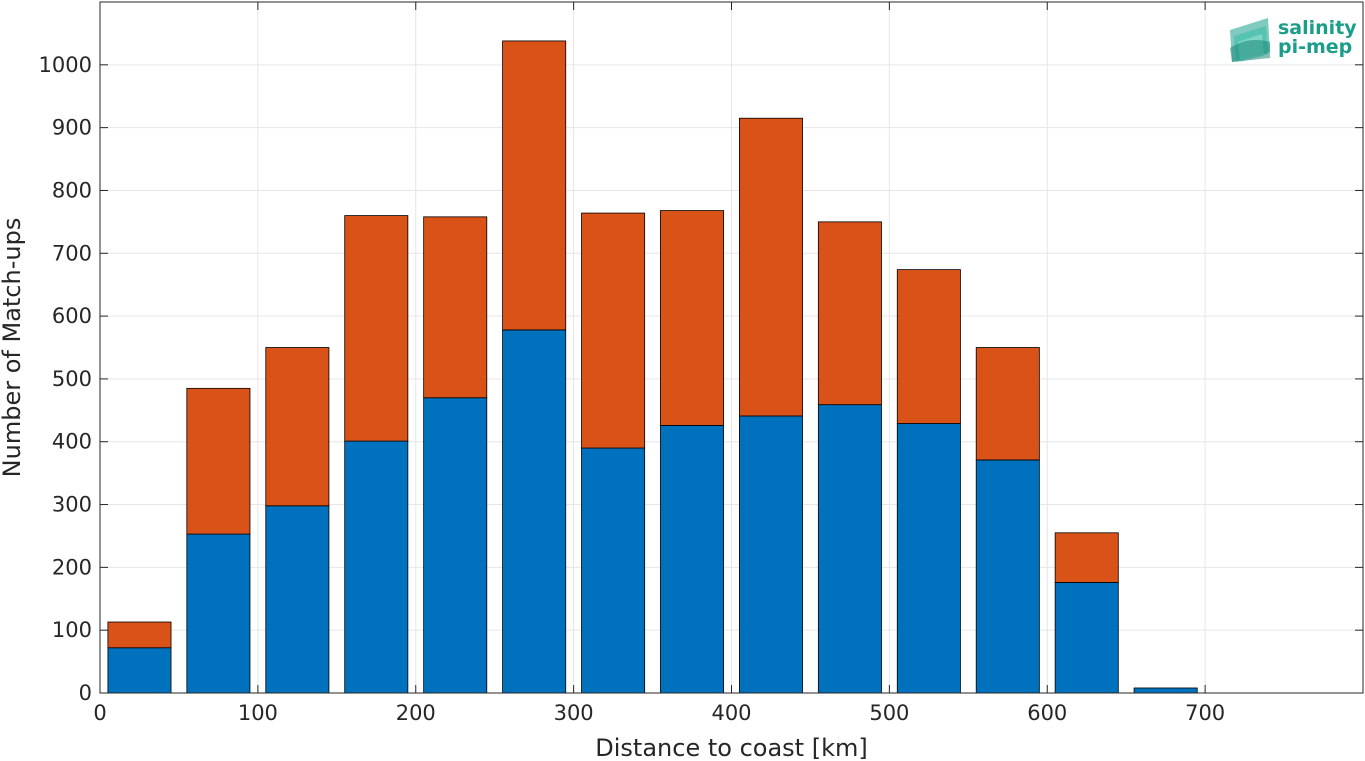 This screenshot has width=1365, height=761. I want to click on logo-mark-icon, so click(1250, 40).